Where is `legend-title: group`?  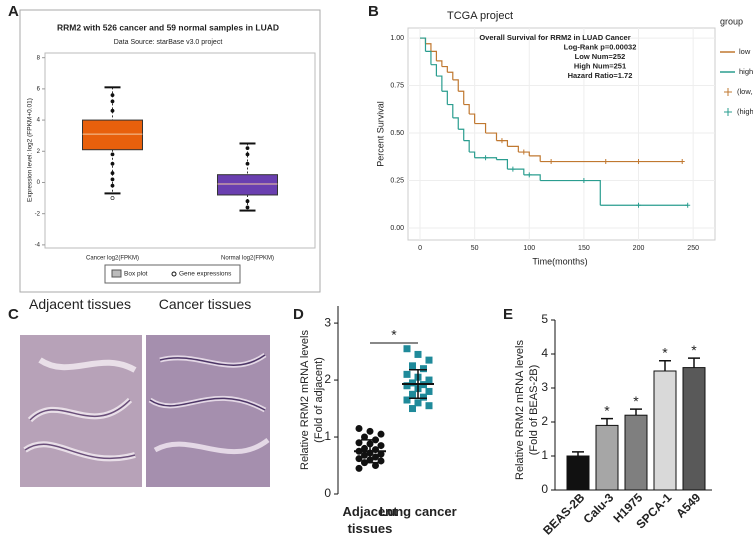
legend-title: group is located at coordinates (731, 21).